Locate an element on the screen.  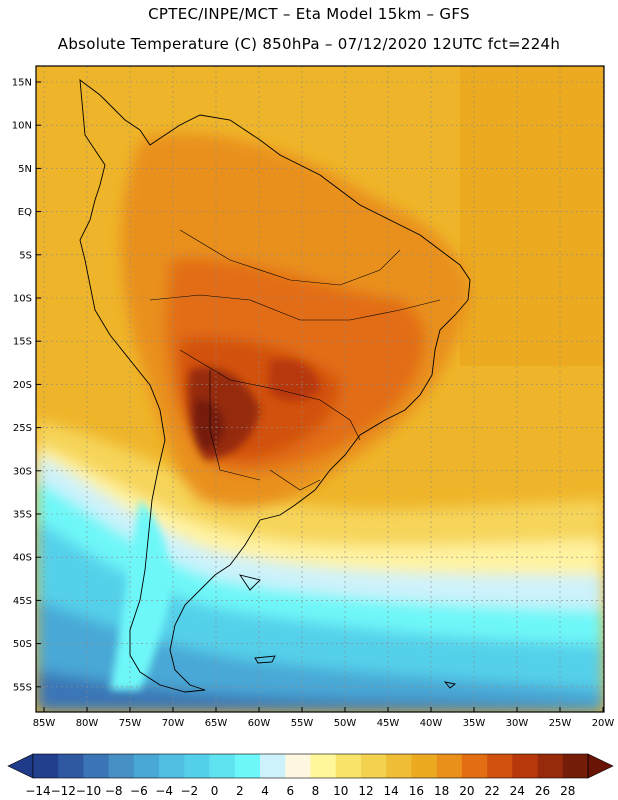
colorbar-label: 0 is located at coordinates (215, 791).